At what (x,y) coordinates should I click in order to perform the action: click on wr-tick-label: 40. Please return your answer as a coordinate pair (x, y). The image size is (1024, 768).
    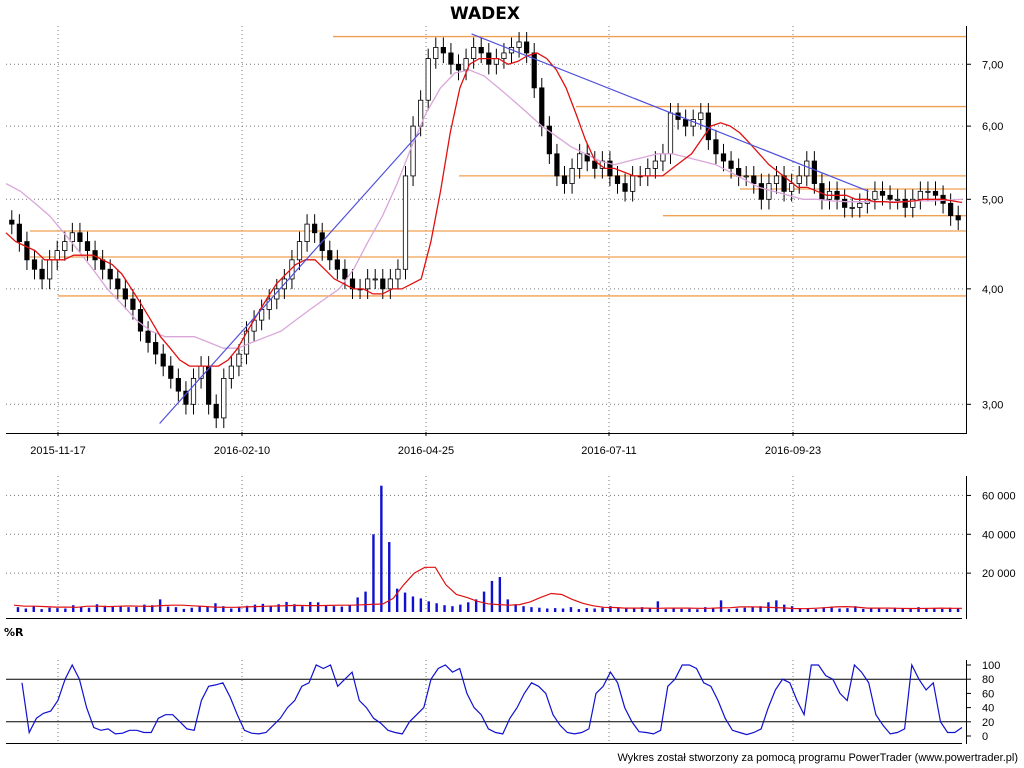
    Looking at the image, I should click on (988, 709).